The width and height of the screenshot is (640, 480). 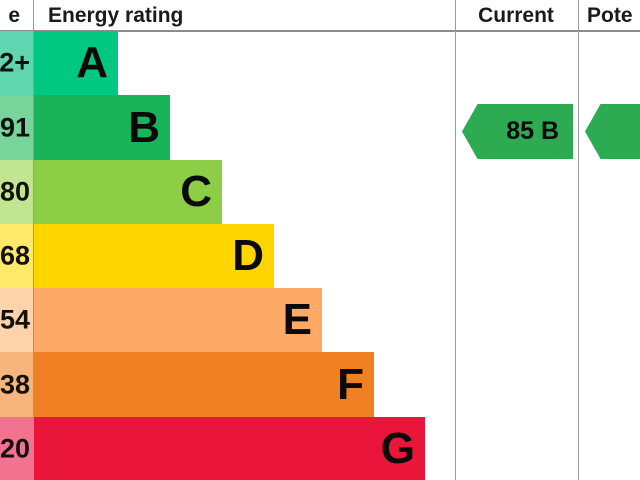 I want to click on rating-bar-a: A, so click(x=76, y=63).